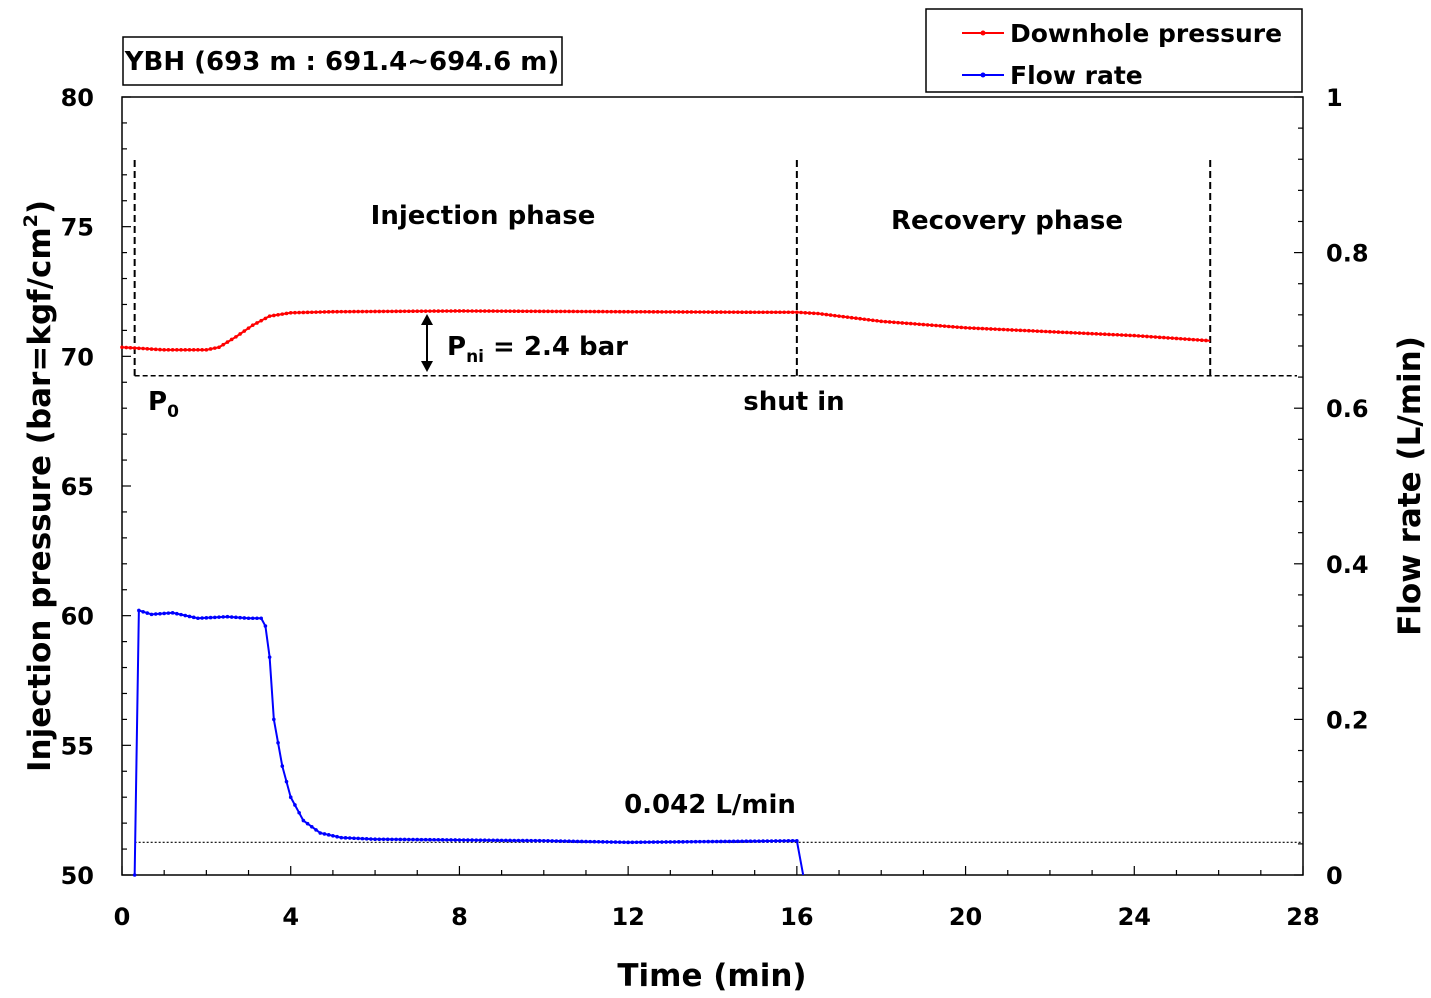  What do you see at coordinates (469, 742) in the screenshot?
I see `series-line` at bounding box center [469, 742].